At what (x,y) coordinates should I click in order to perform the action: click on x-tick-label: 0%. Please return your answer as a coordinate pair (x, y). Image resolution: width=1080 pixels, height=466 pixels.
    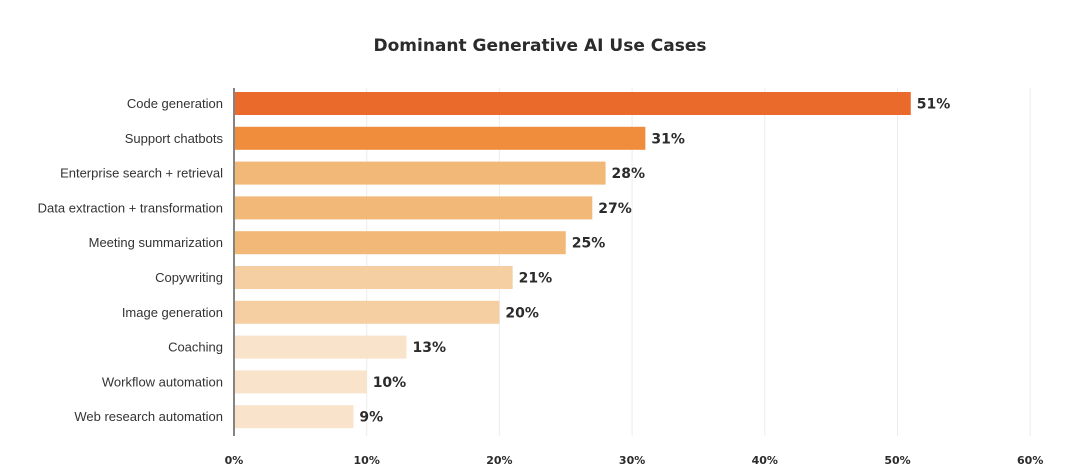
    Looking at the image, I should click on (234, 460).